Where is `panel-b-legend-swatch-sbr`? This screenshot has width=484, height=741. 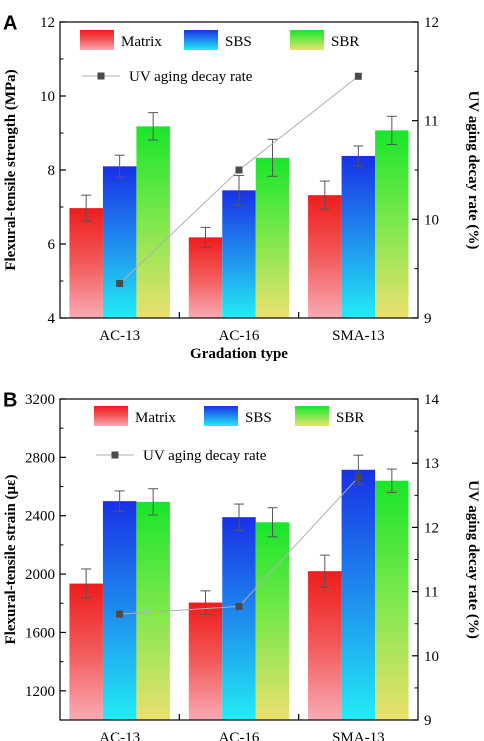 panel-b-legend-swatch-sbr is located at coordinates (312, 416).